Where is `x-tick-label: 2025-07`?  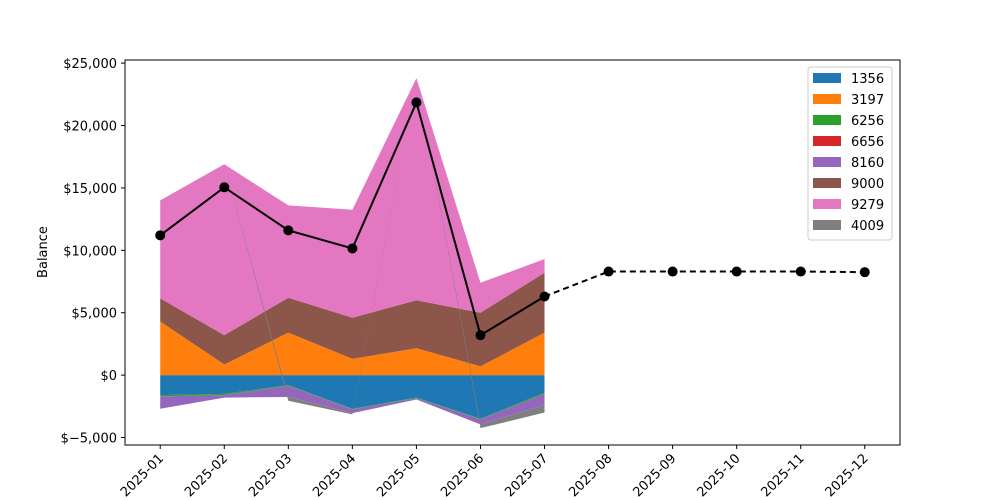 x-tick-label: 2025-07 is located at coordinates (526, 475).